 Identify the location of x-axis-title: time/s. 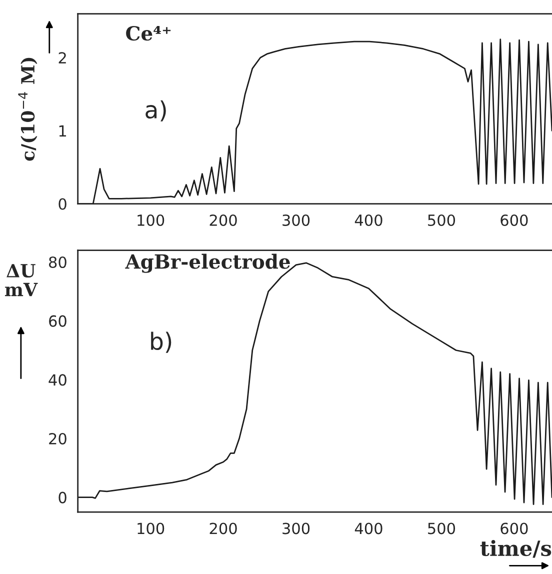
(516, 549).